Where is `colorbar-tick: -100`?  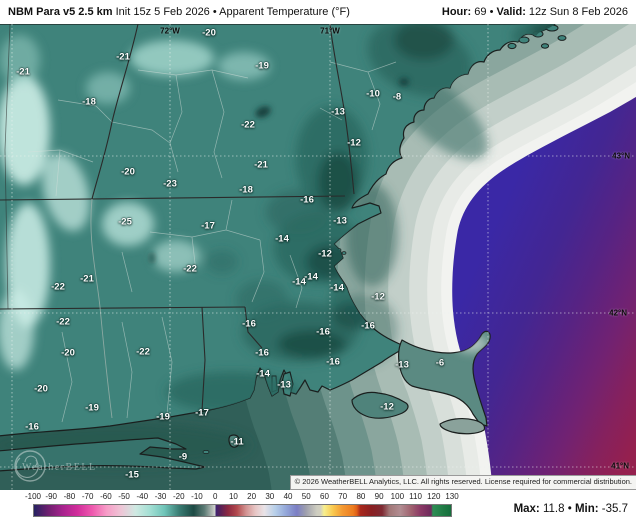
colorbar-tick: -100 is located at coordinates (33, 496).